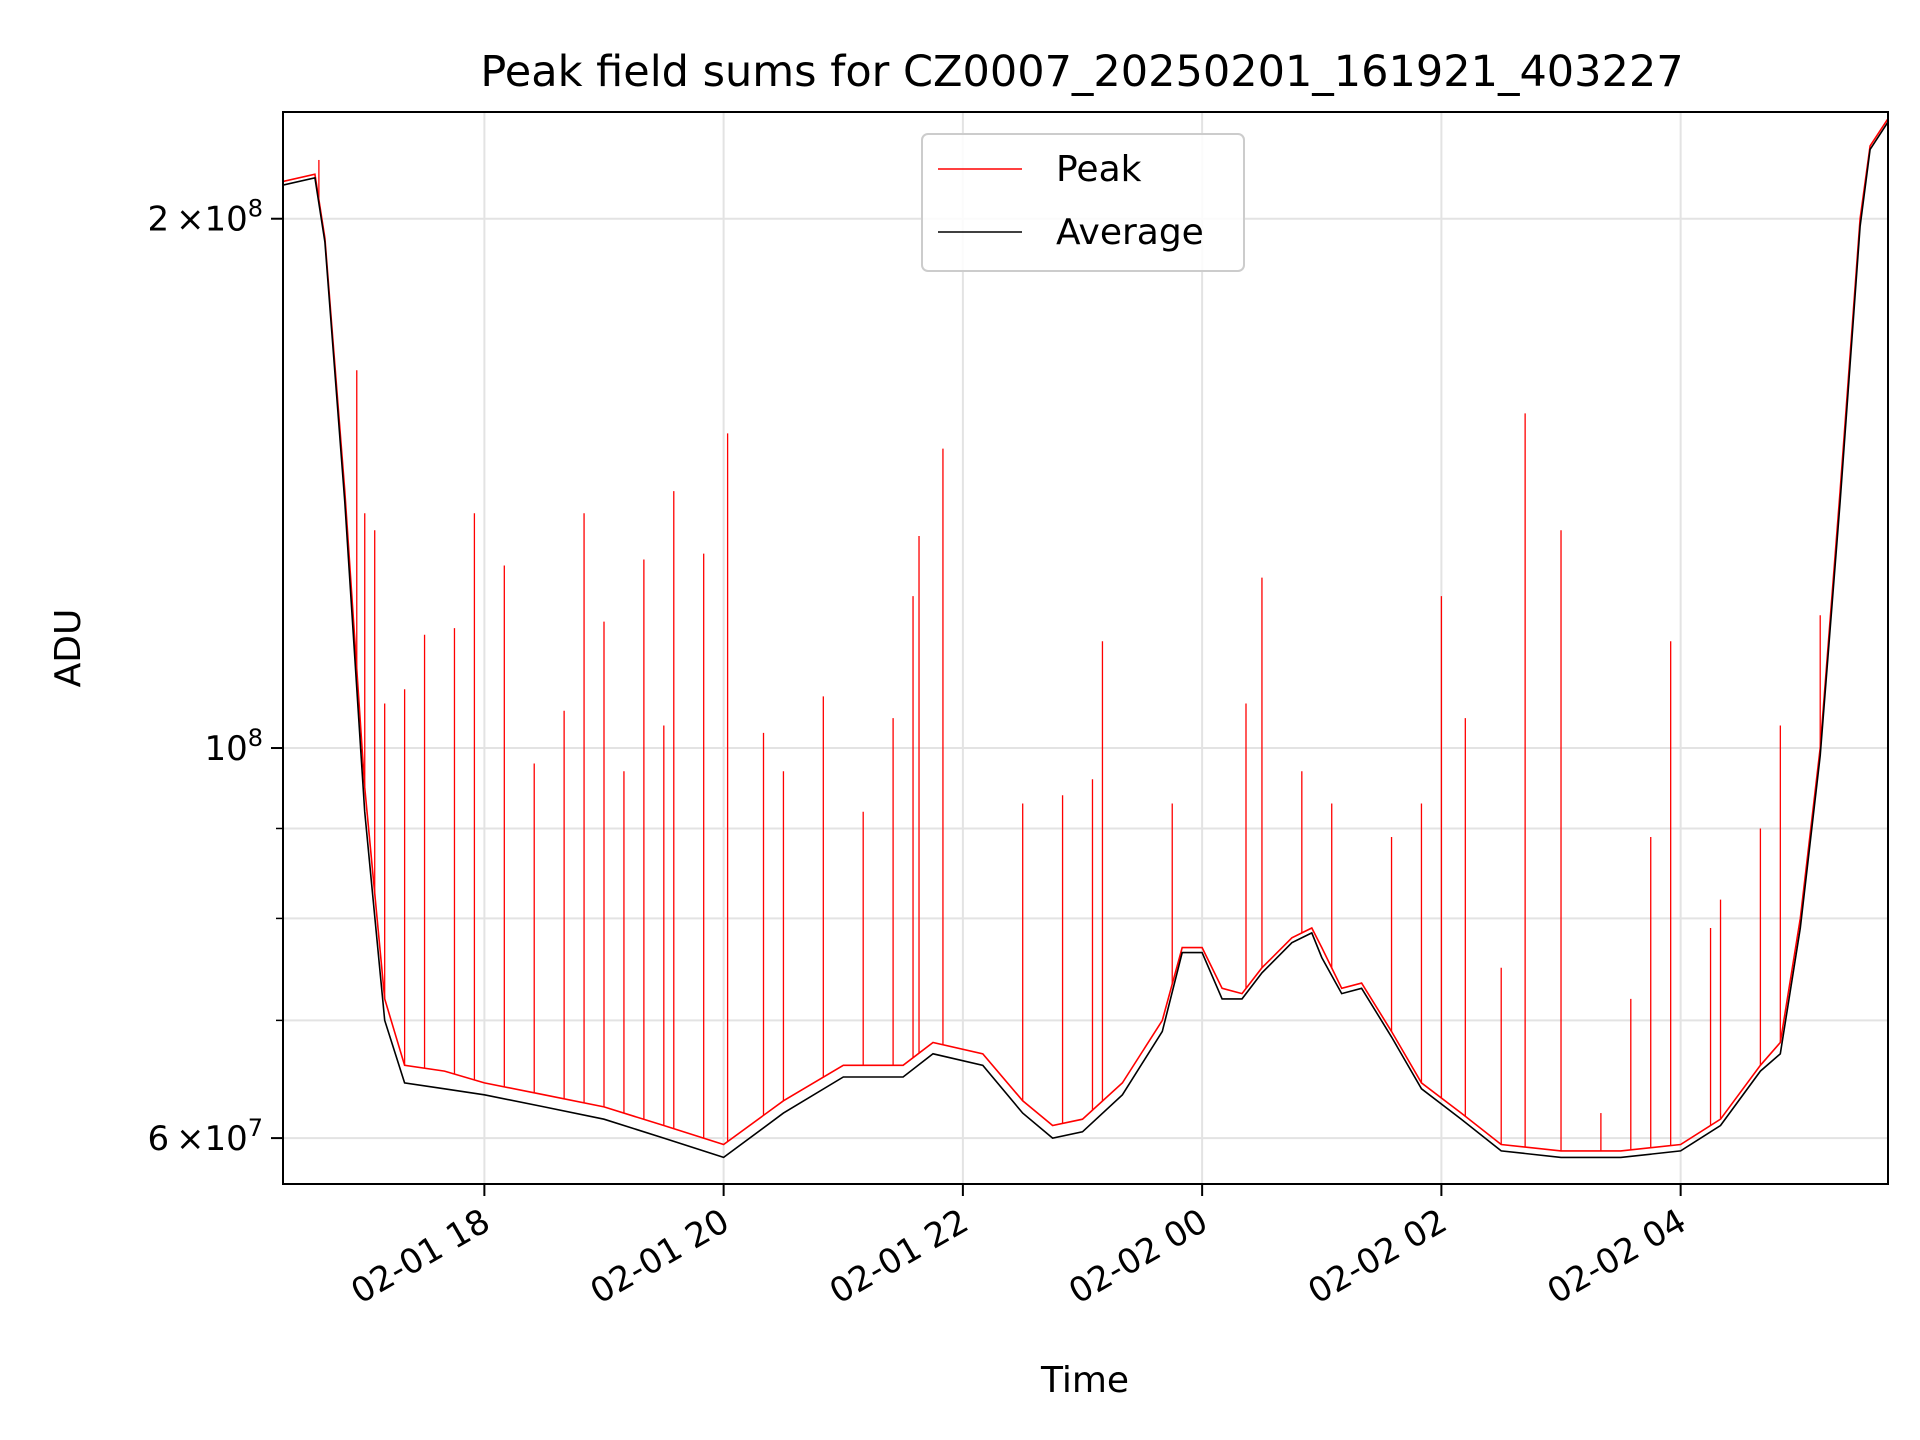 This screenshot has width=1920, height=1440. What do you see at coordinates (1099, 169) in the screenshot?
I see `legend-label-peak: Peak` at bounding box center [1099, 169].